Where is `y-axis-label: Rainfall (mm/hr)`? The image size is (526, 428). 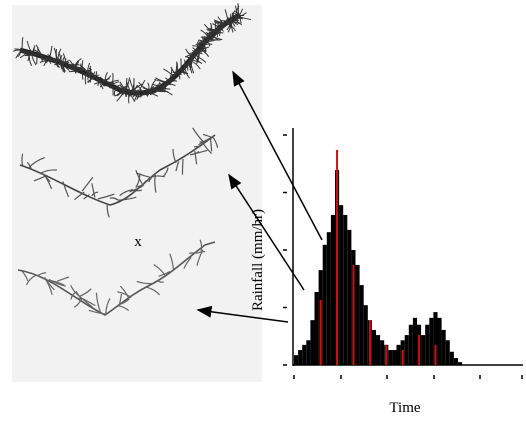
y-axis-label: Rainfall (mm/hr) is located at coordinates (258, 260).